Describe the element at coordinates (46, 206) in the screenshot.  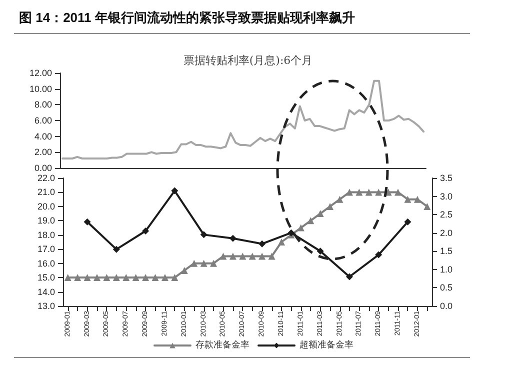
I see `y-tick-label: 20.0` at that location.